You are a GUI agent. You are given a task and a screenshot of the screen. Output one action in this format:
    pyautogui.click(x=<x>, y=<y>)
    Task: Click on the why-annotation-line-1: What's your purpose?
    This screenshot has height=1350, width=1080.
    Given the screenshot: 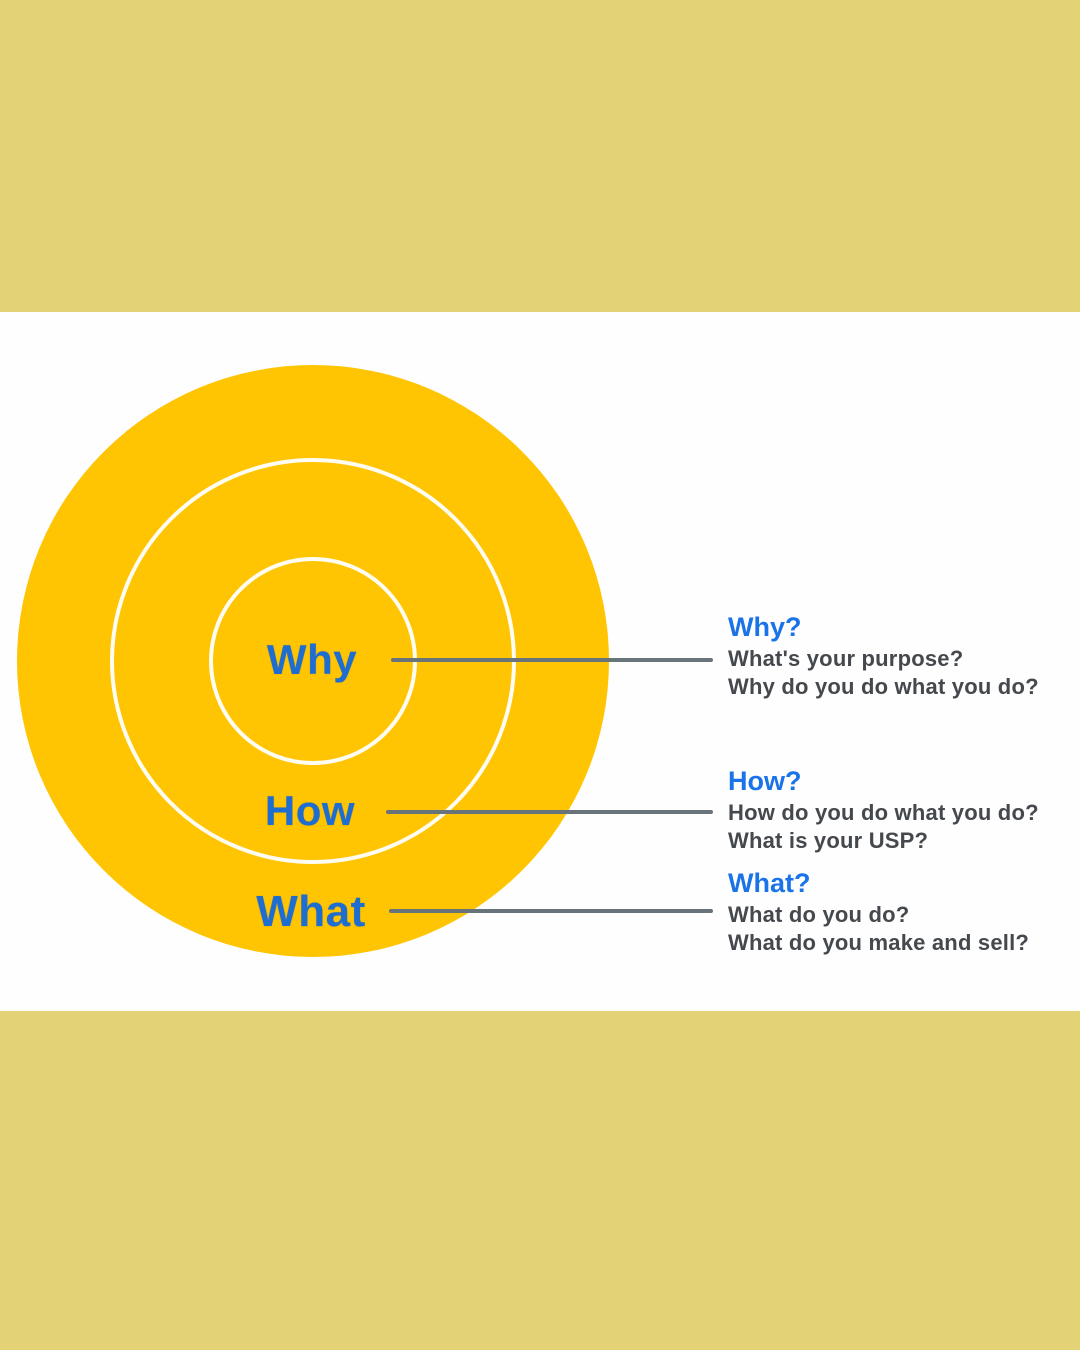 What is the action you would take?
    pyautogui.click(x=846, y=658)
    